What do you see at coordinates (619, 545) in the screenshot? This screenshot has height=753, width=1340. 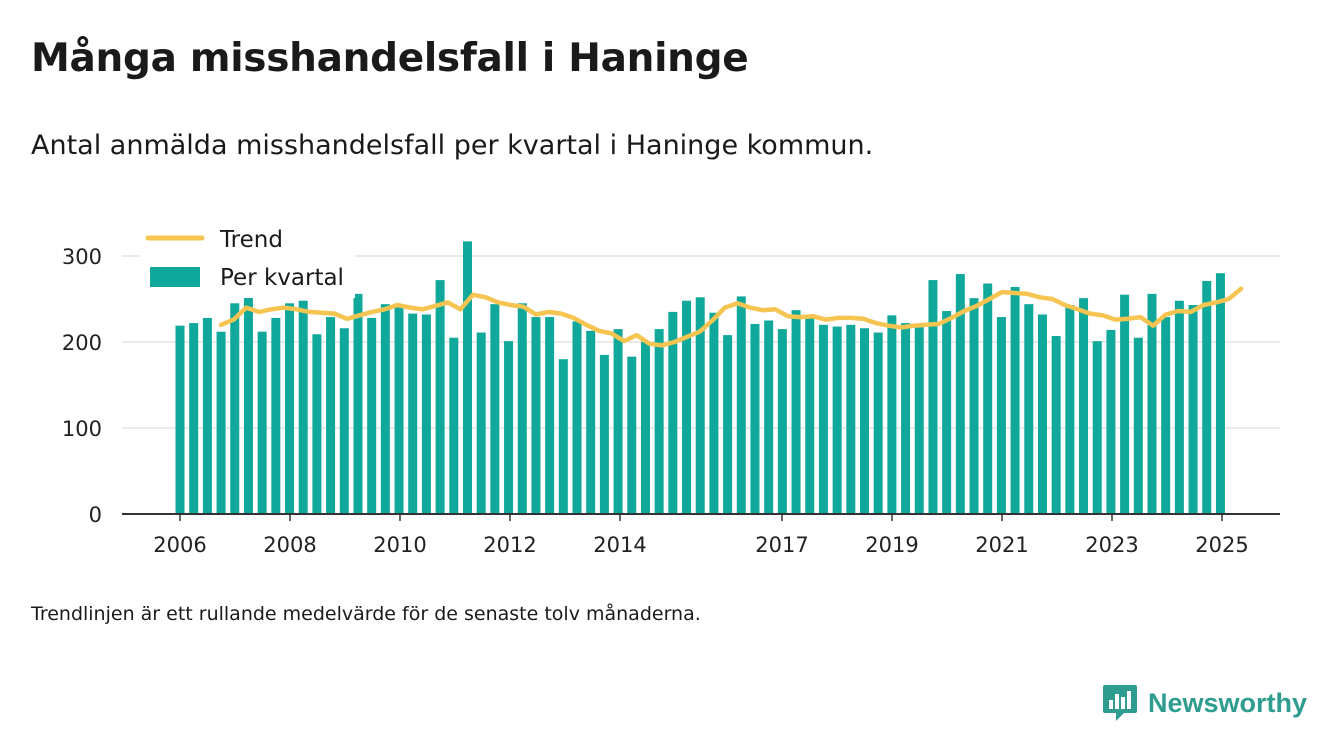 I see `x-tick-label: 2014` at bounding box center [619, 545].